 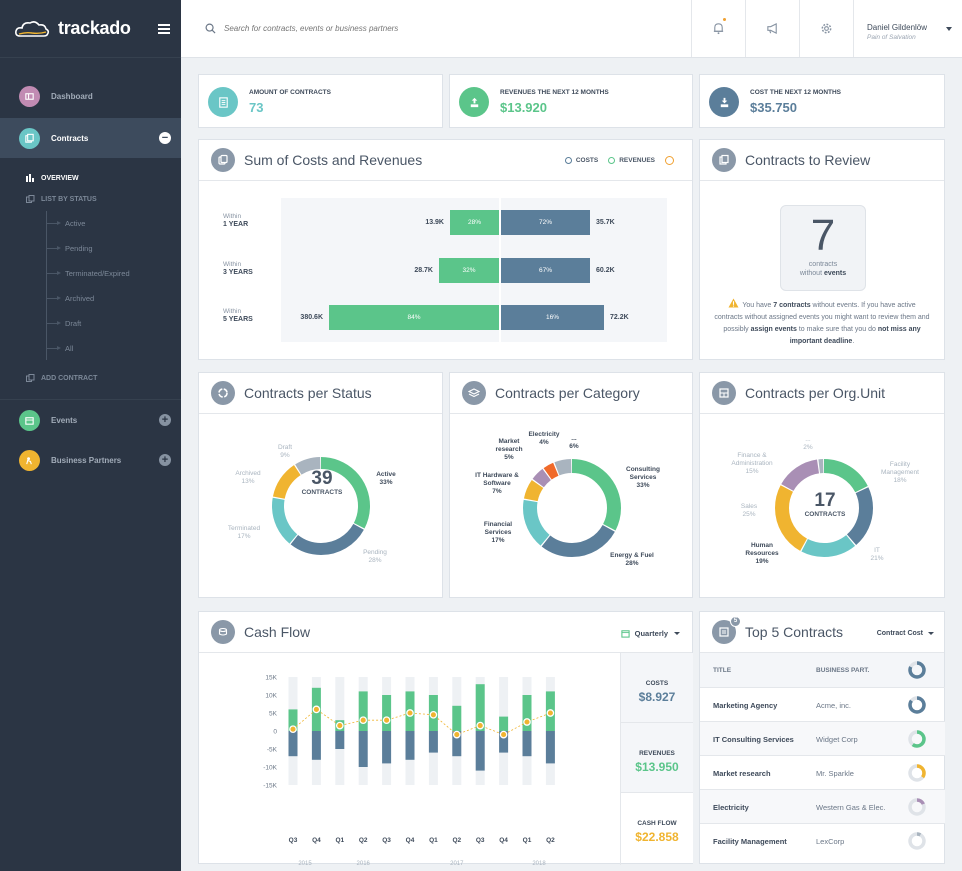 I want to click on sidebar-item-events: Events +, so click(x=90, y=420).